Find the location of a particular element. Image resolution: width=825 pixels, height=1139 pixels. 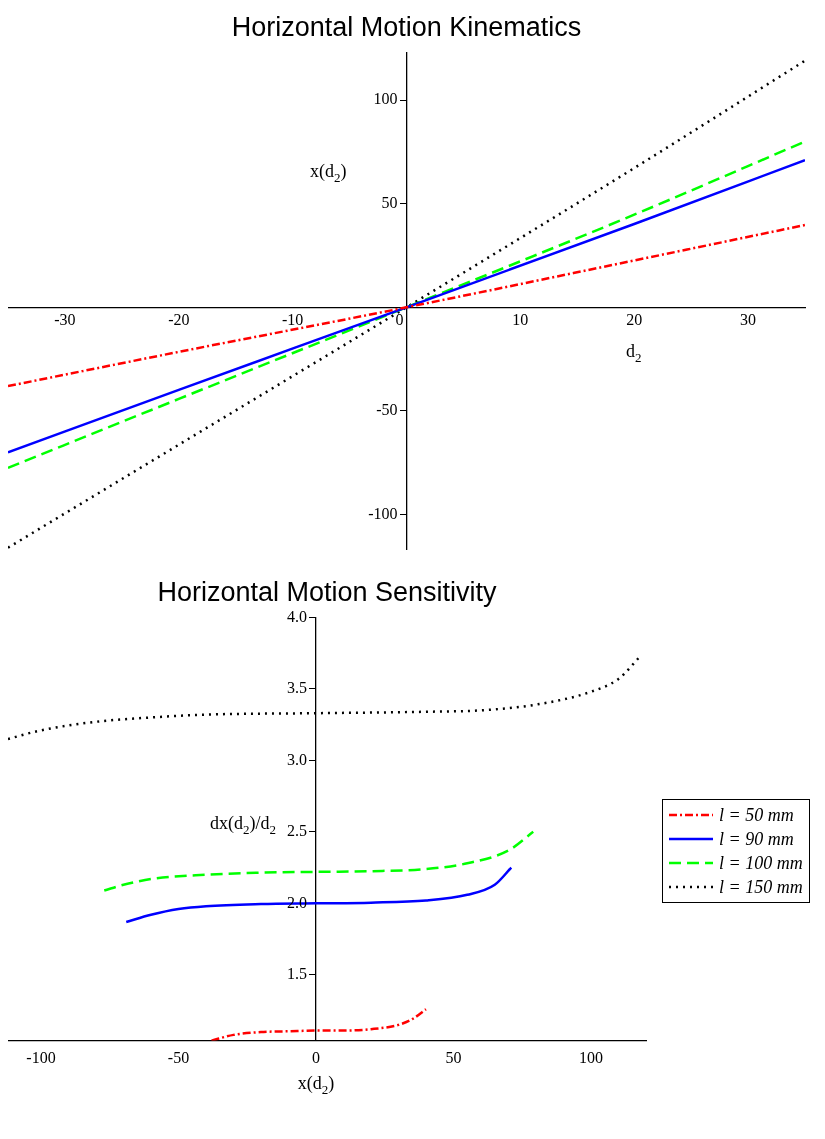

x-tick-label: -20 is located at coordinates (179, 319).